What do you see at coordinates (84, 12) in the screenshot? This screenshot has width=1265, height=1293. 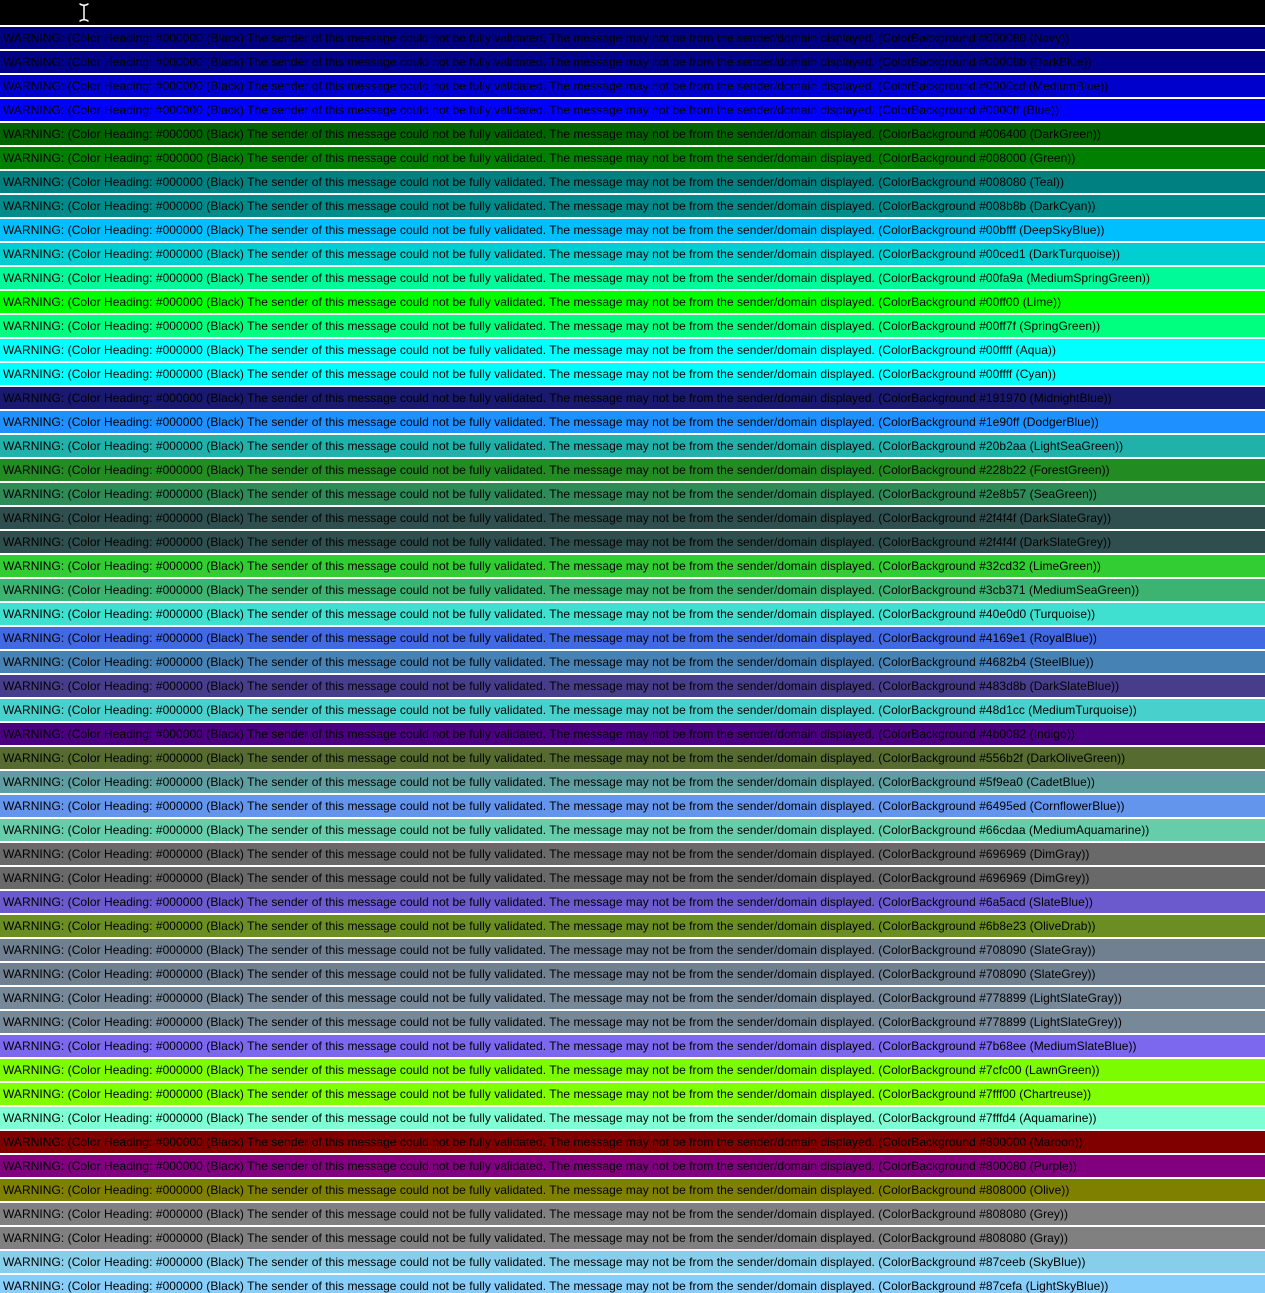 I see `text-cursor-icon` at bounding box center [84, 12].